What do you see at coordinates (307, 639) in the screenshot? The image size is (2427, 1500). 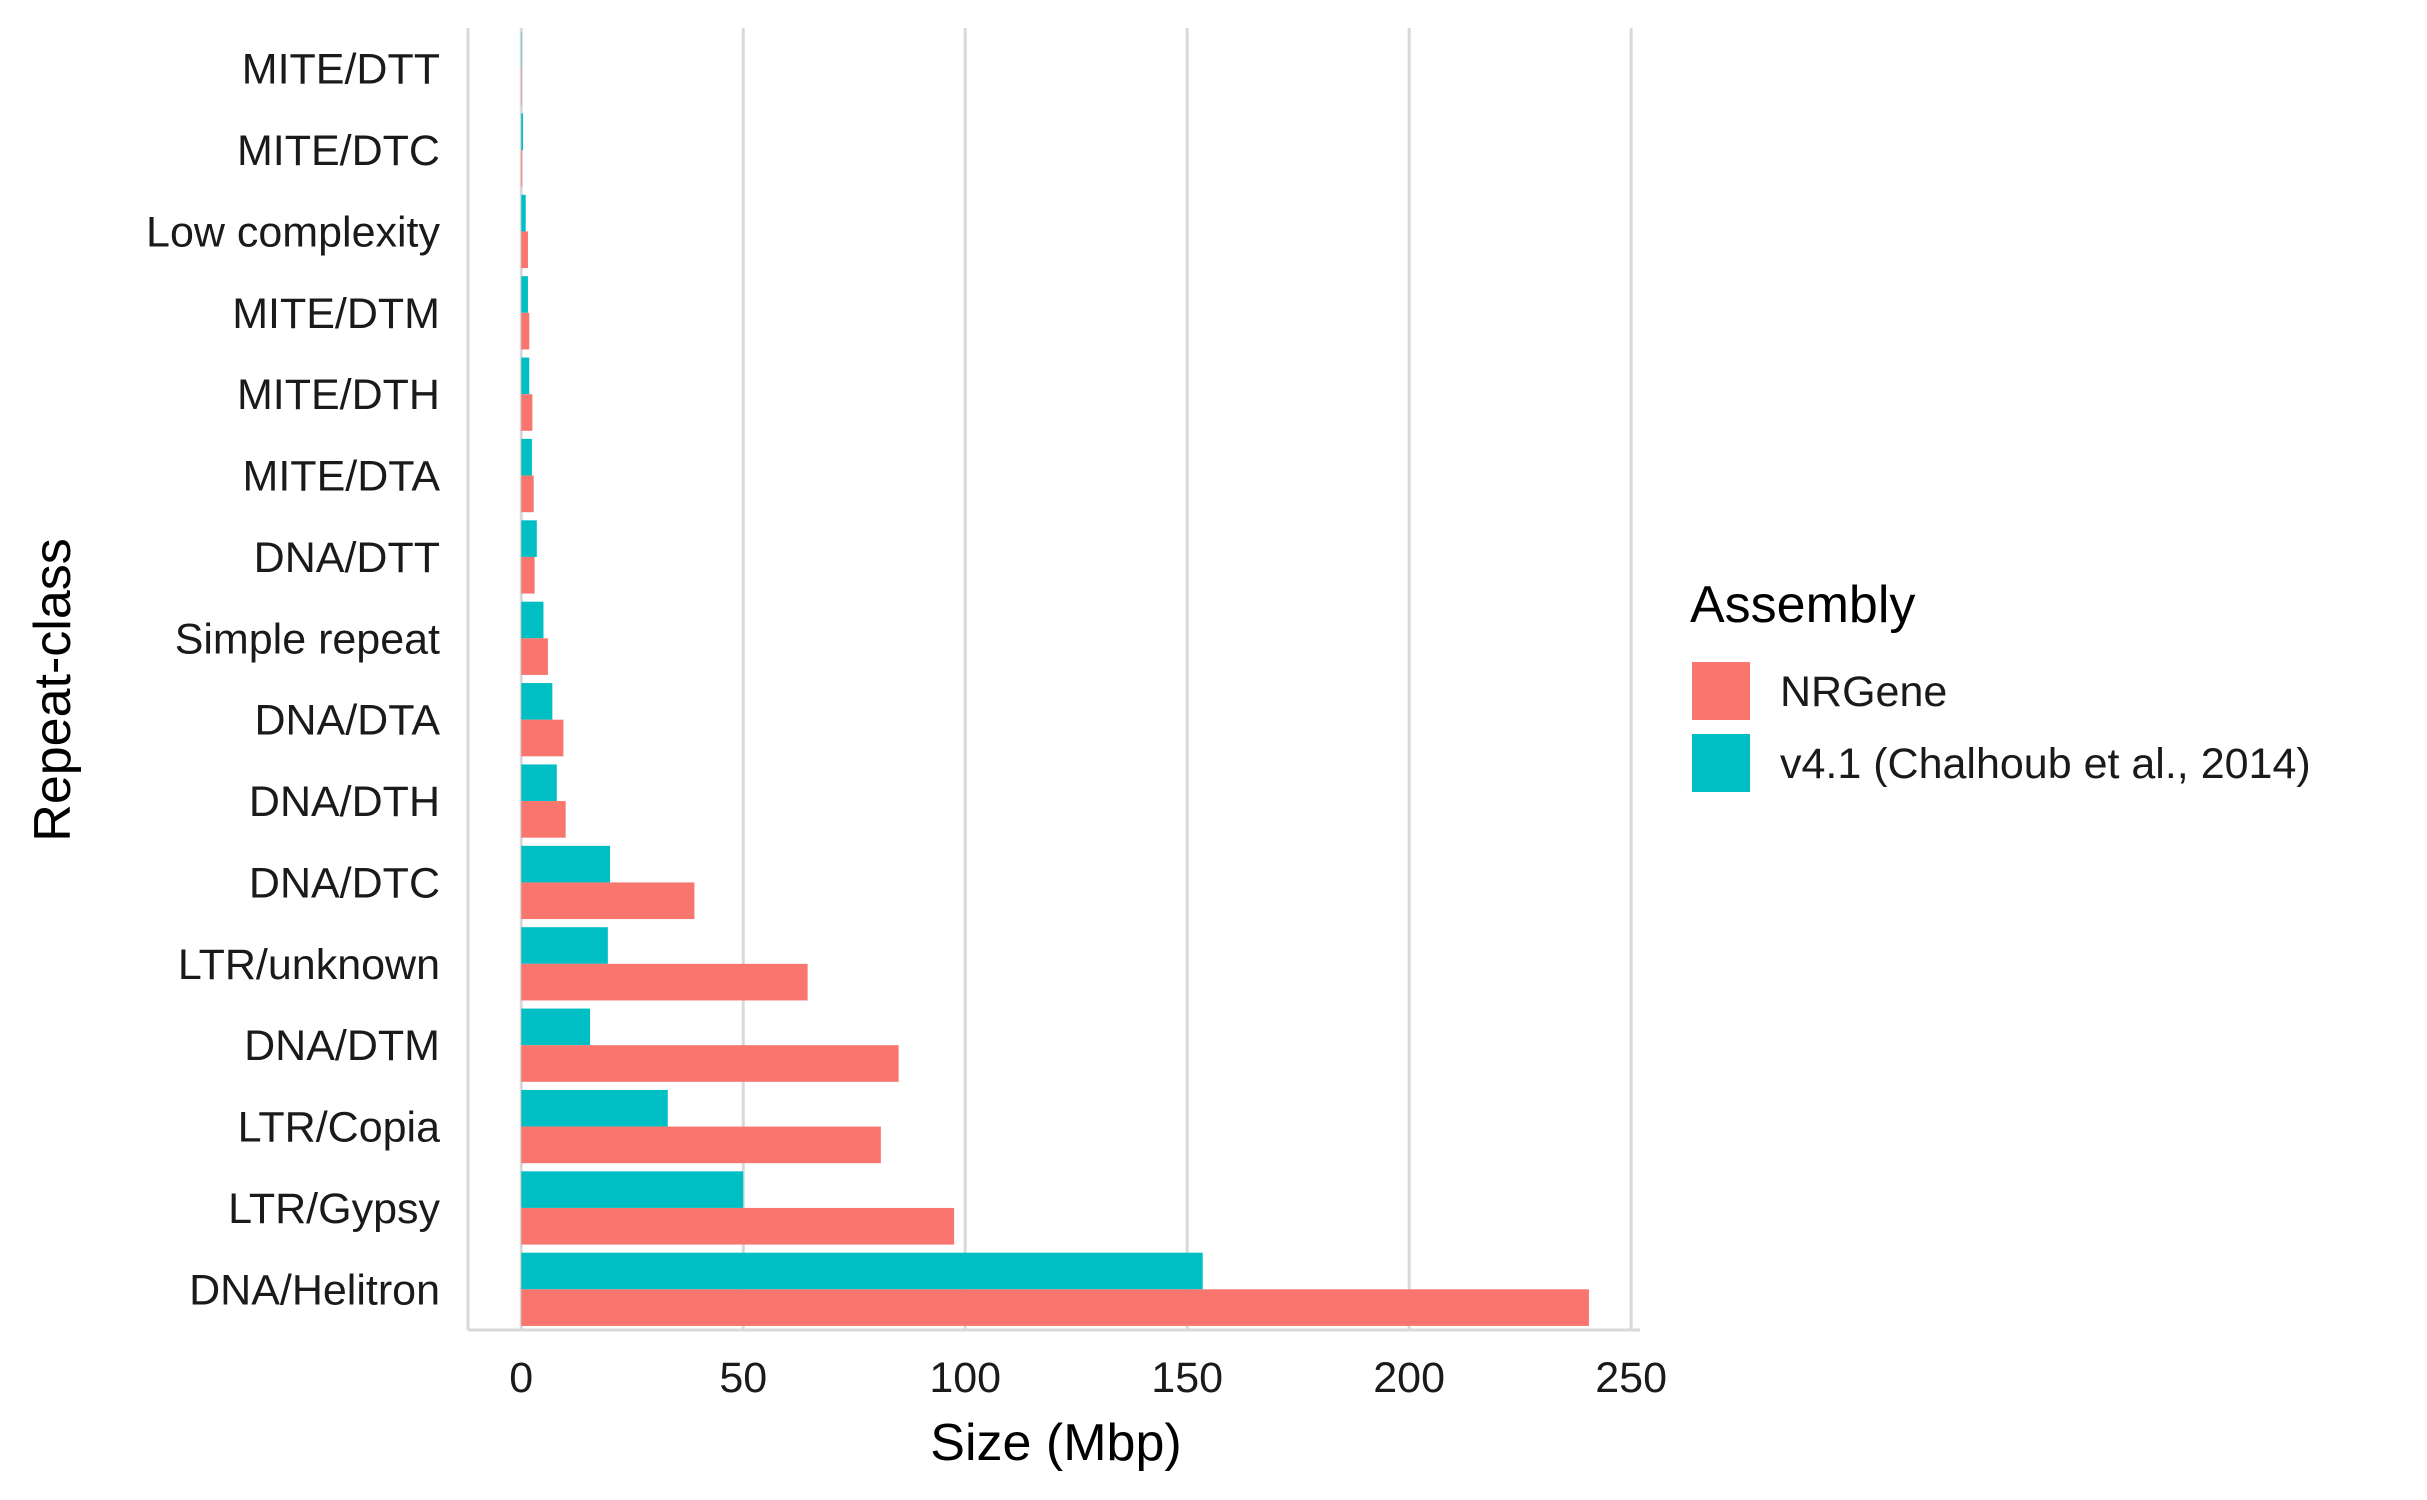 I see `y-tick-label: Simple repeat` at bounding box center [307, 639].